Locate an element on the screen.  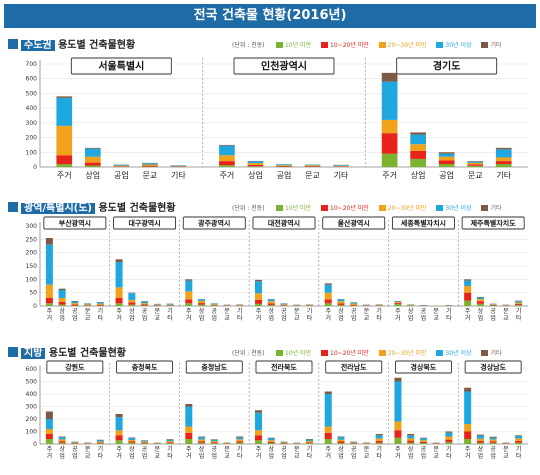
legend-item: 20~30년 미만 is located at coordinates (402, 352).